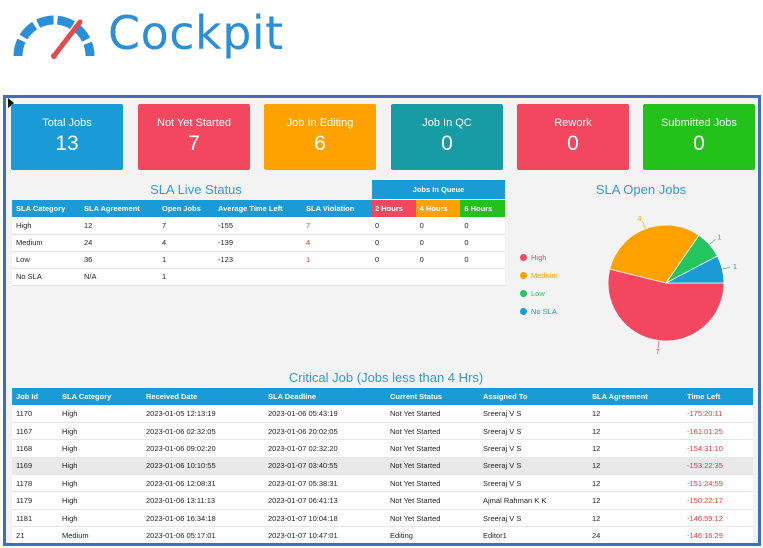 The width and height of the screenshot is (763, 548). Describe the element at coordinates (635, 396) in the screenshot. I see `column-header: SLA Agreement` at that location.